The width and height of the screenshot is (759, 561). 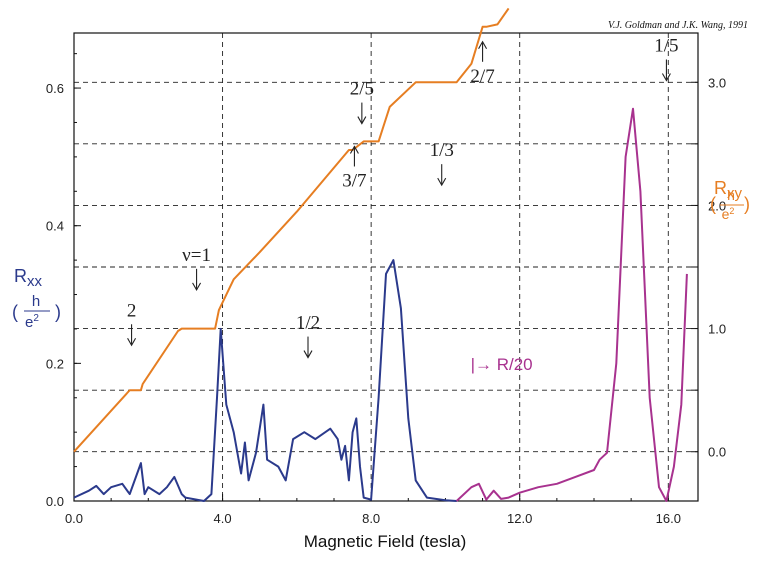 I want to click on x-tick-label: 8.0, so click(x=371, y=518).